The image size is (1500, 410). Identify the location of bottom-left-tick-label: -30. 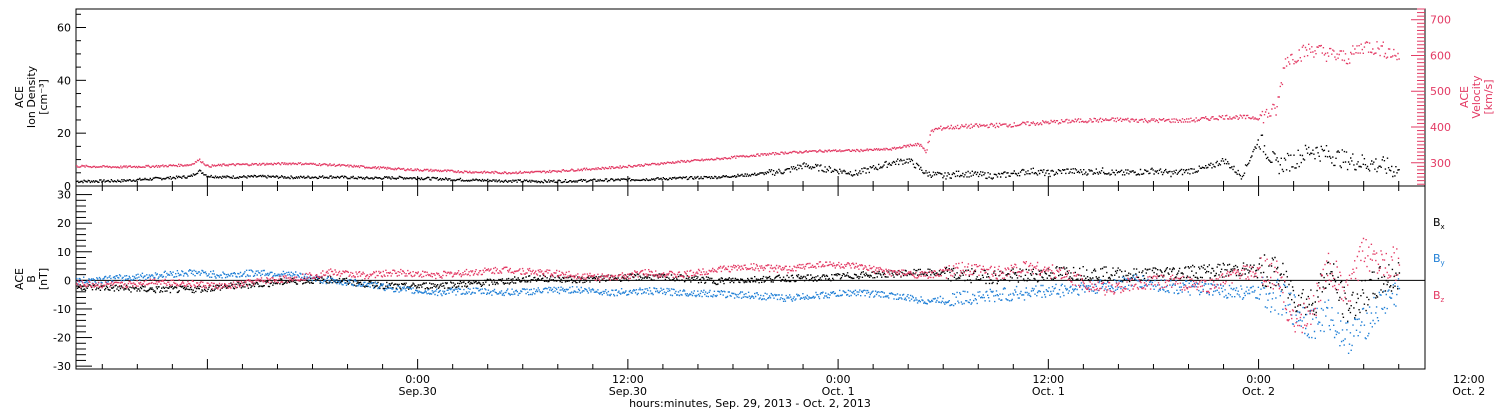
(62, 366).